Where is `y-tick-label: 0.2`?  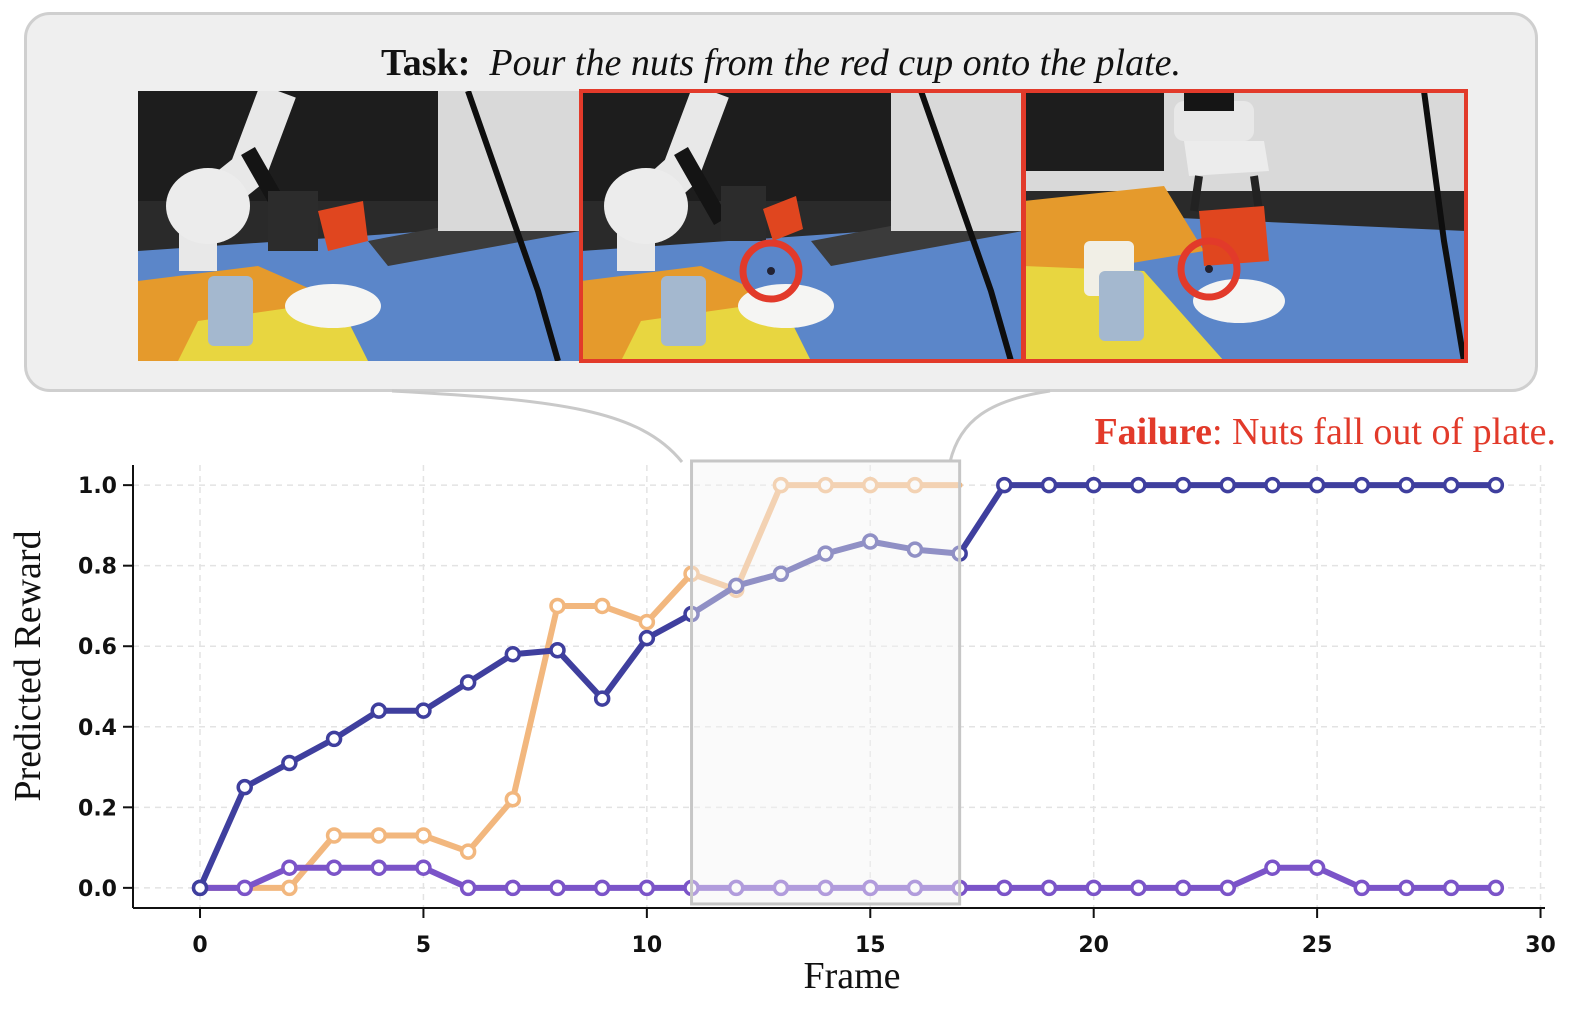 y-tick-label: 0.2 is located at coordinates (97, 808).